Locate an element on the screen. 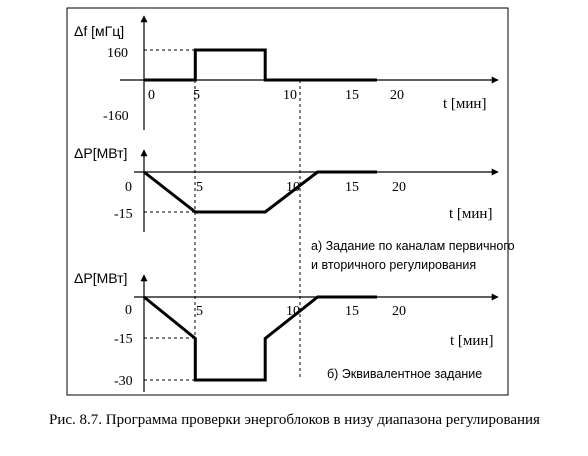 The image size is (588, 456). panel3-xlabel: t [мин] is located at coordinates (471, 341).